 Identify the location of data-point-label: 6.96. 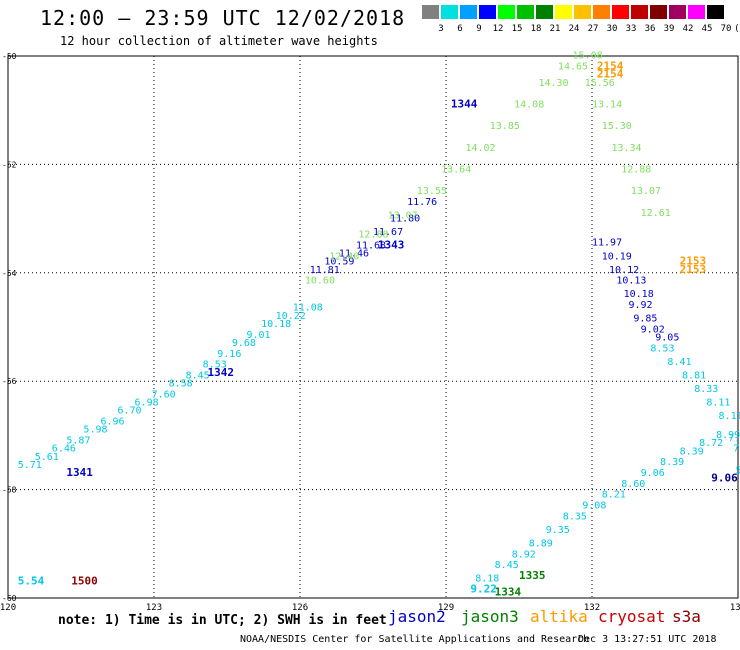
(112, 422).